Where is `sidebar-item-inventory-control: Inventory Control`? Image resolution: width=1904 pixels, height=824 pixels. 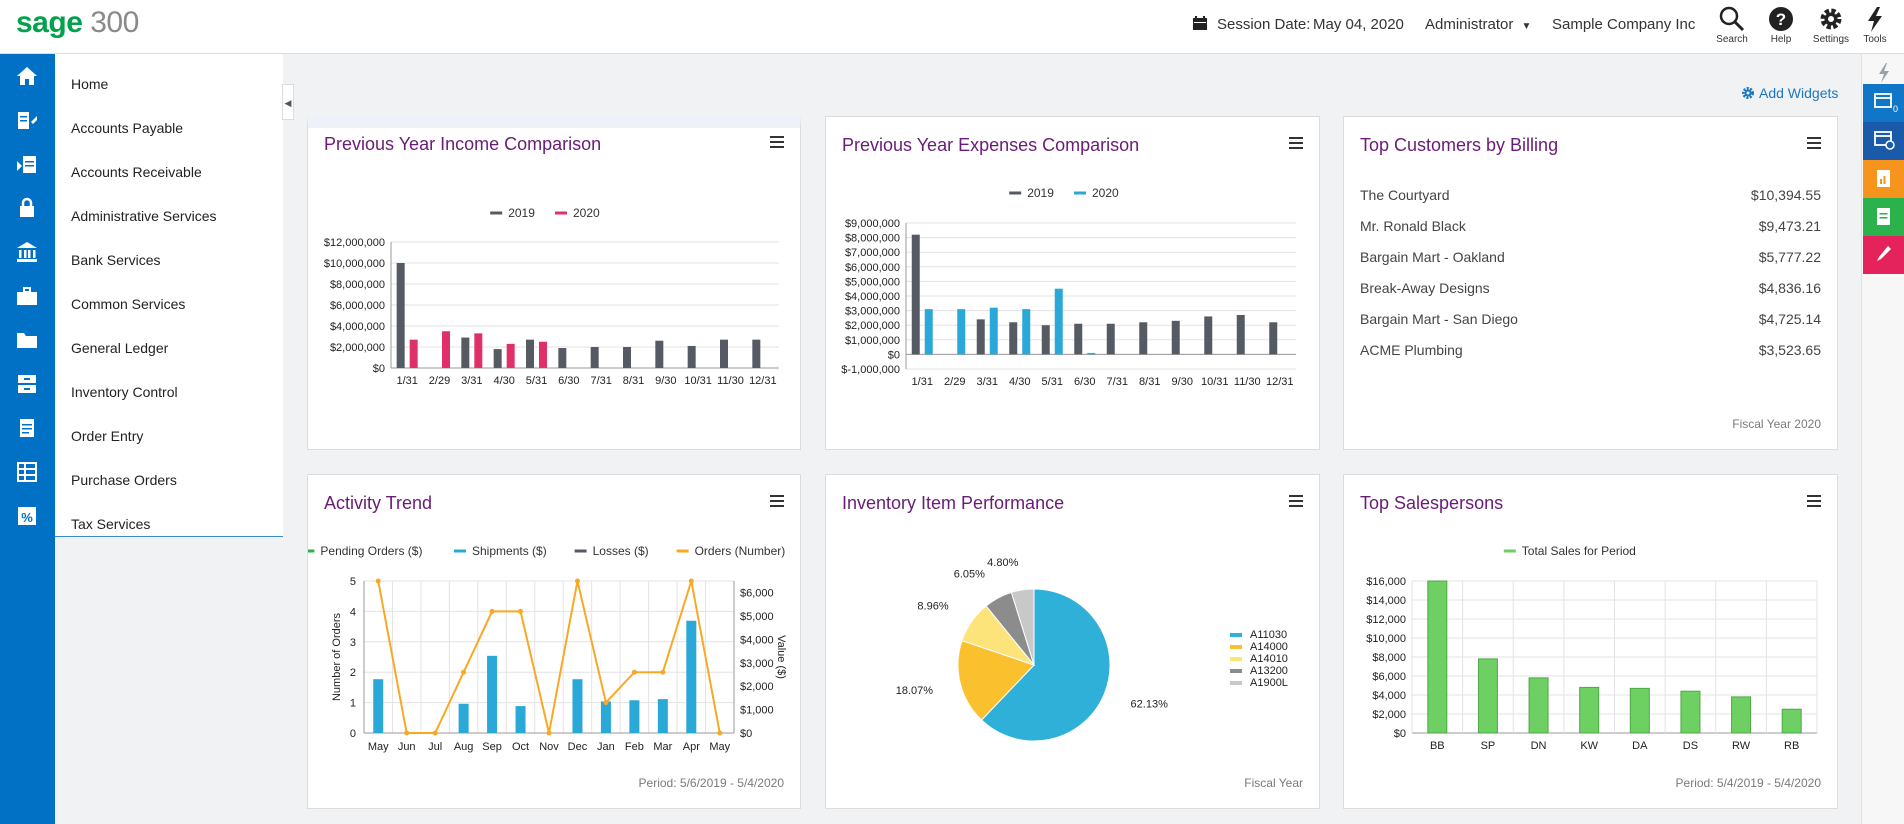
sidebar-item-inventory-control: Inventory Control is located at coordinates (124, 392).